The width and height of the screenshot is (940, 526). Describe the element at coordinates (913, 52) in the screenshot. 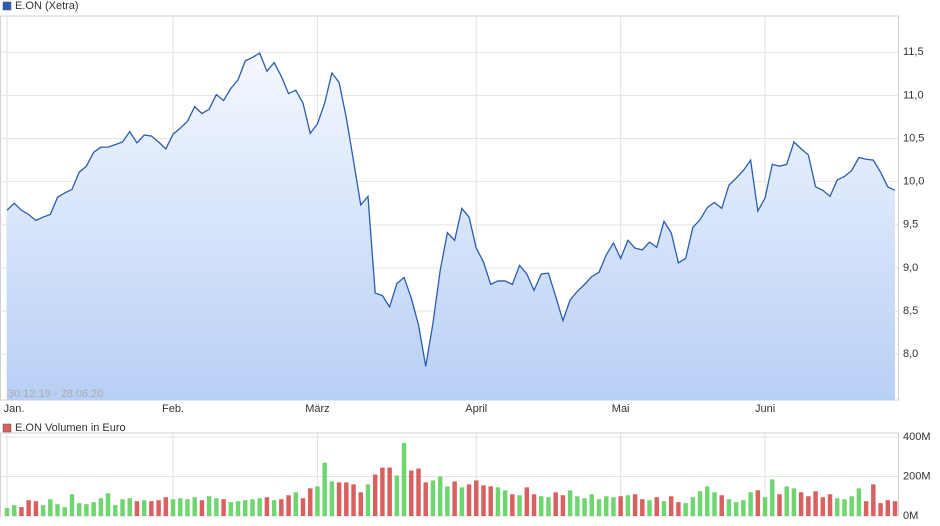

I see `y-tick-label: 11,5` at that location.